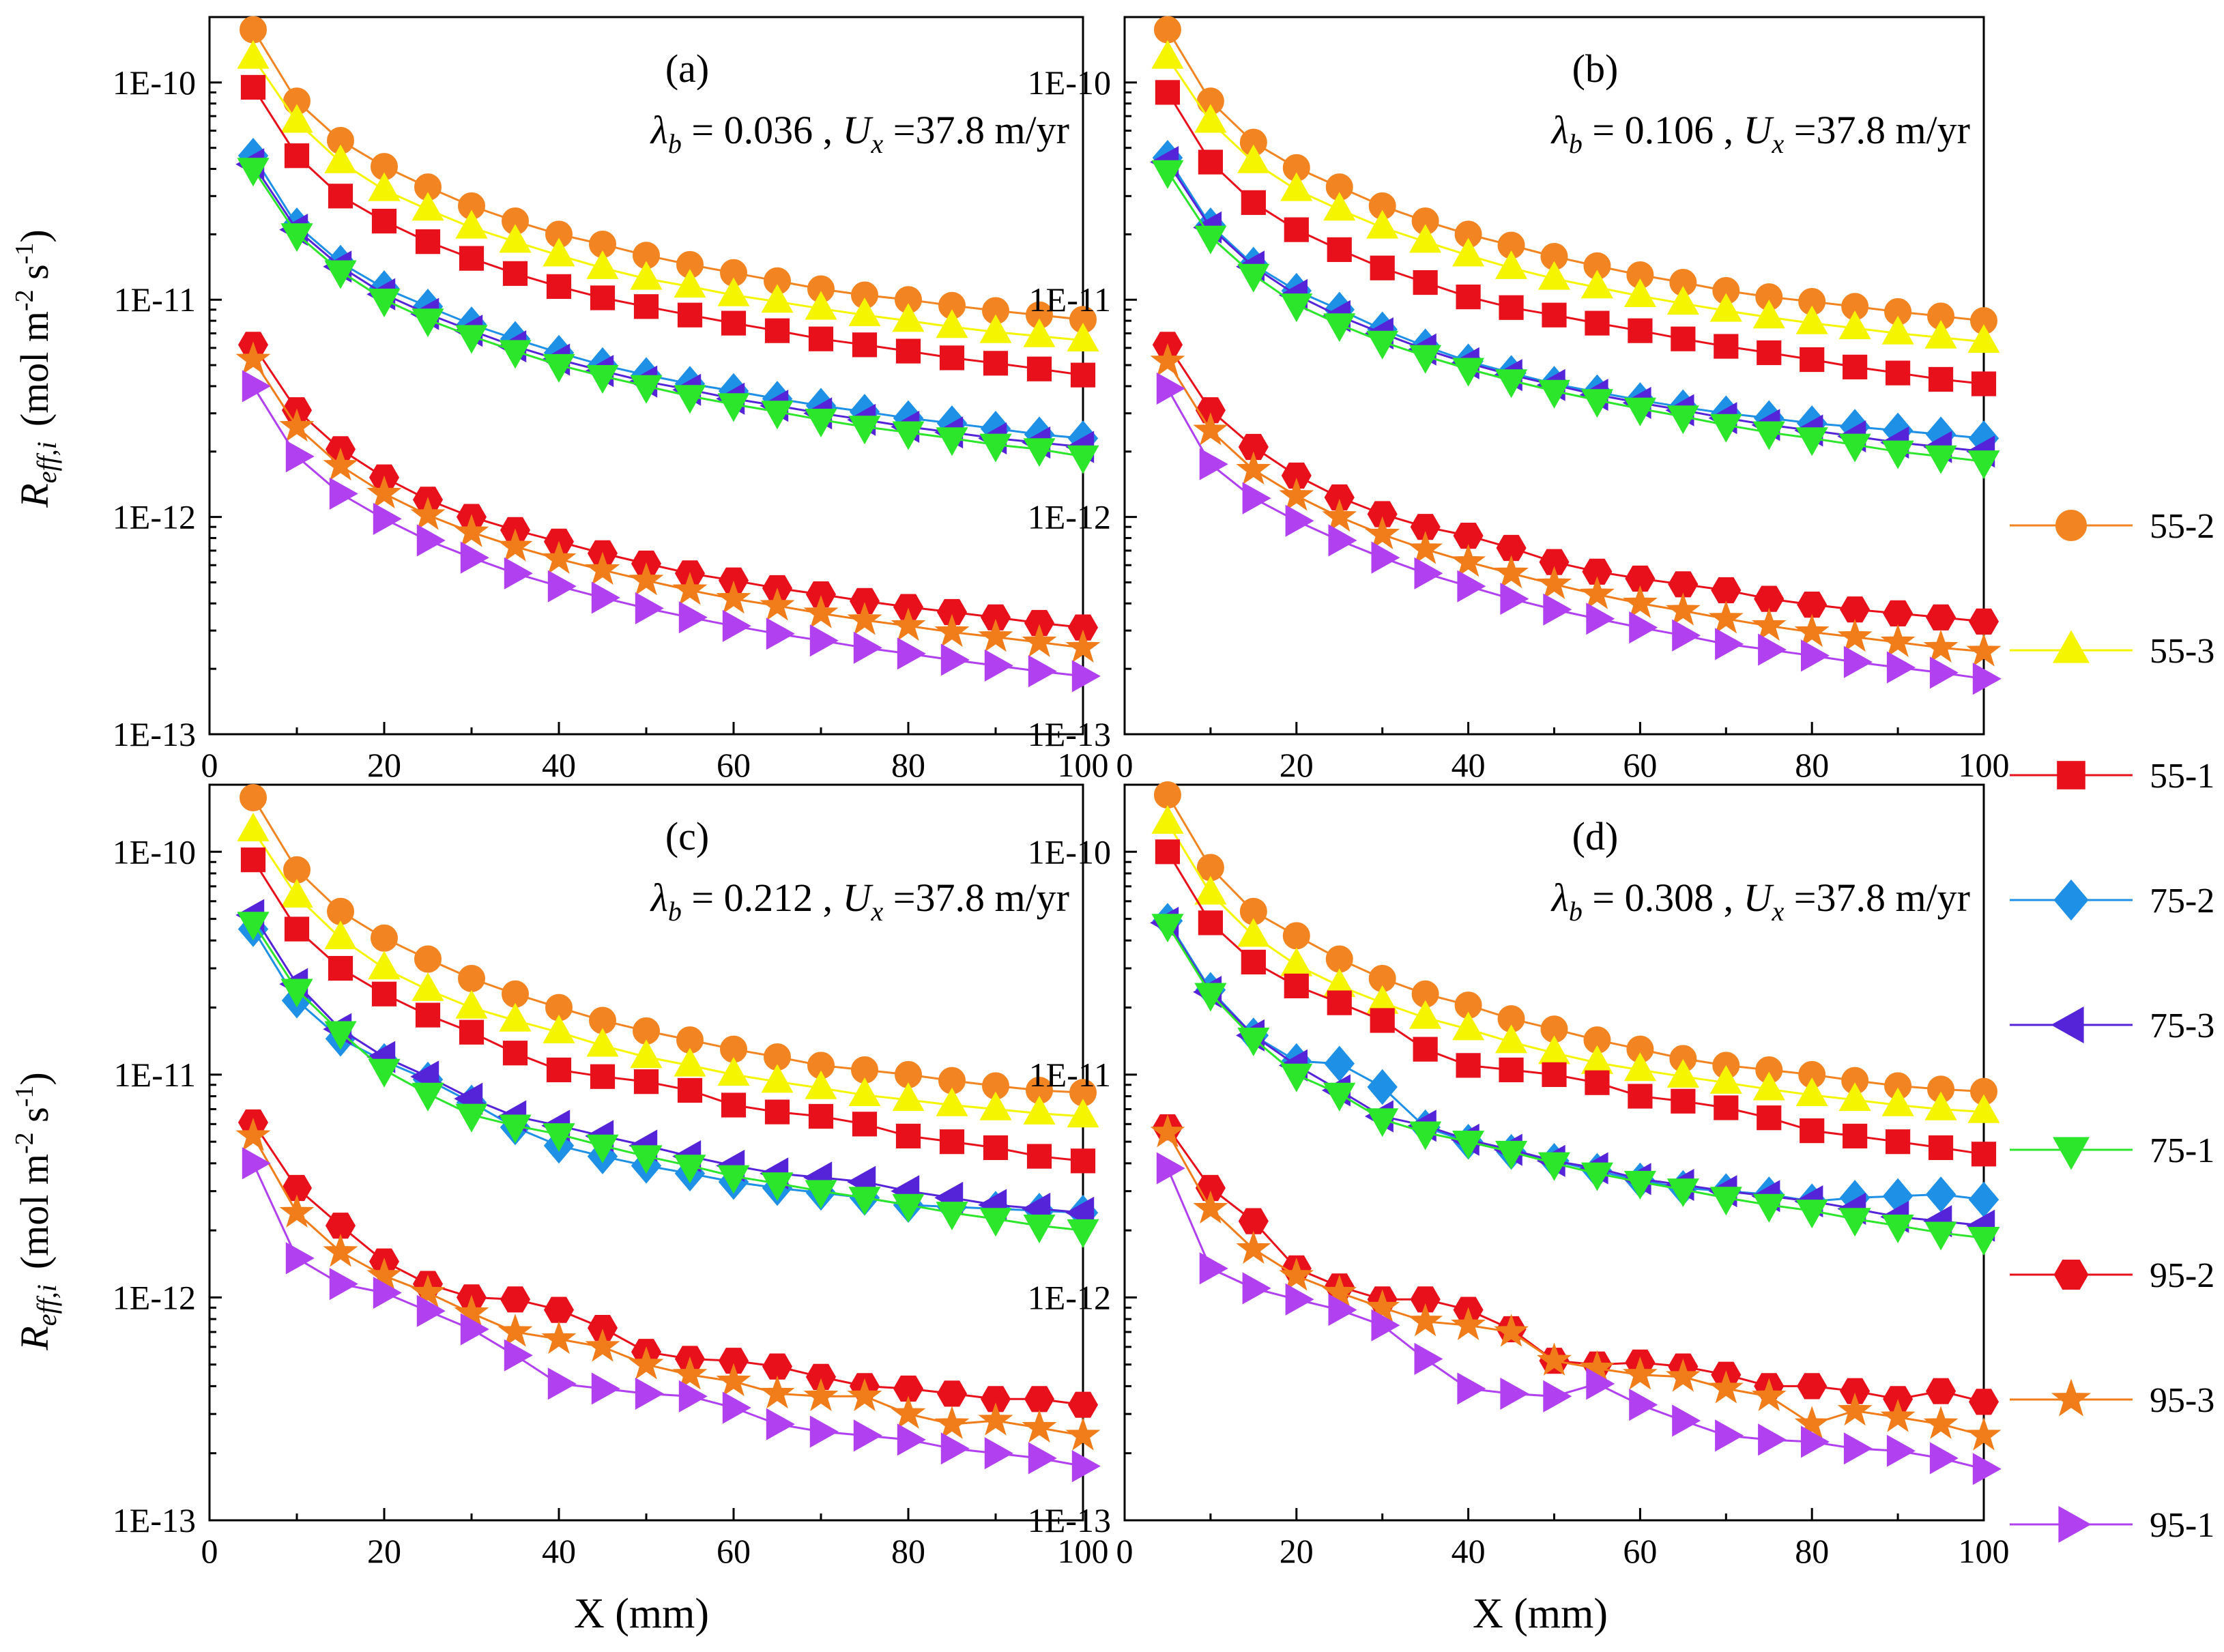 The height and width of the screenshot is (1652, 2224). What do you see at coordinates (1640, 765) in the screenshot?
I see `x-tick-label: 60` at bounding box center [1640, 765].